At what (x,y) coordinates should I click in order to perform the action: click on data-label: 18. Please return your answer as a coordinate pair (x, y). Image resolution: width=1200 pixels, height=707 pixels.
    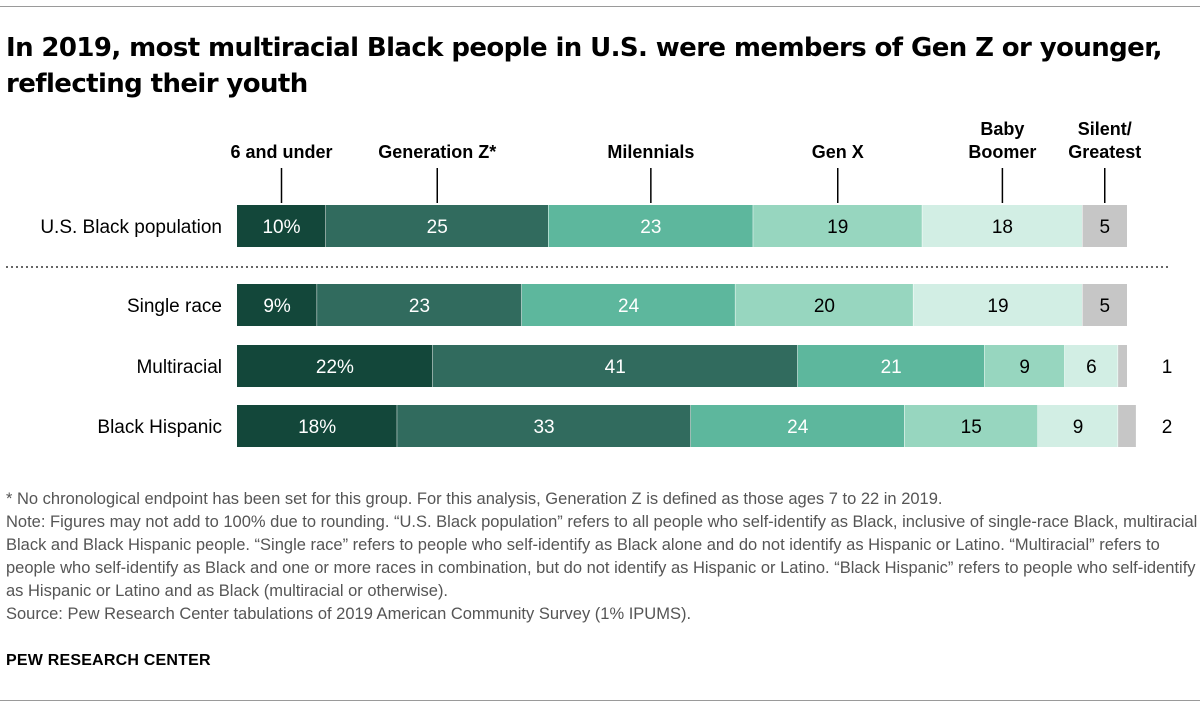
    Looking at the image, I should click on (1002, 227).